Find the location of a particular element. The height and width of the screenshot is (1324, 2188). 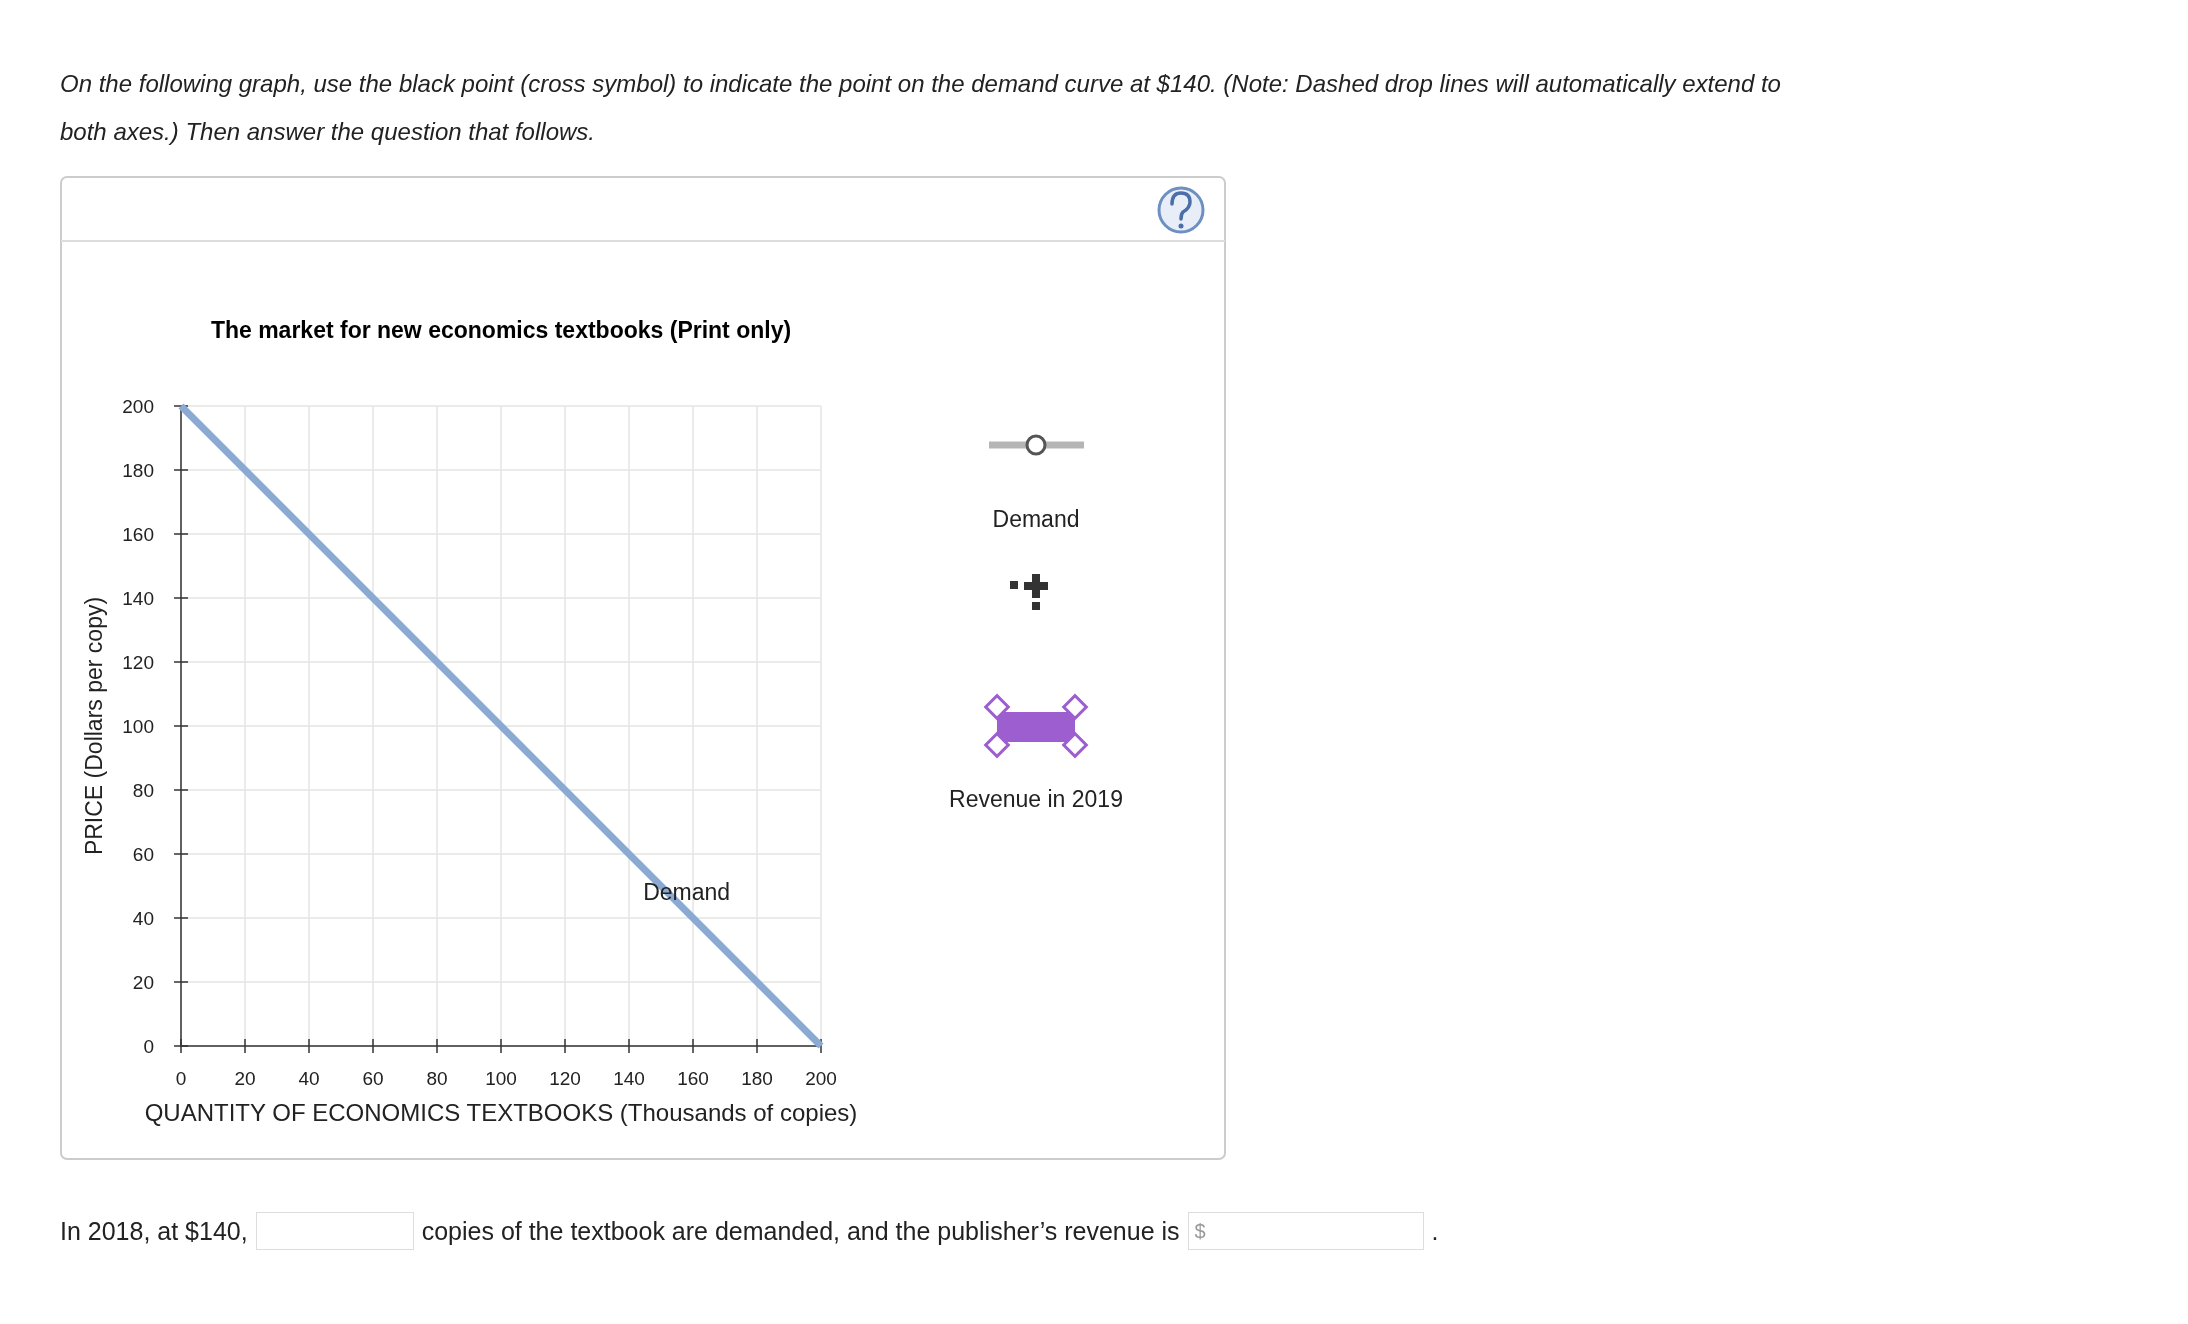

y-tick-label: 180 is located at coordinates (138, 470).